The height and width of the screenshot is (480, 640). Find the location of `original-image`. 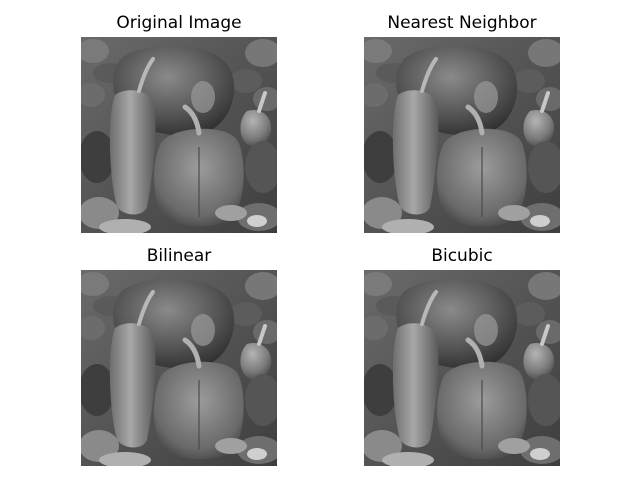

original-image is located at coordinates (179, 135).